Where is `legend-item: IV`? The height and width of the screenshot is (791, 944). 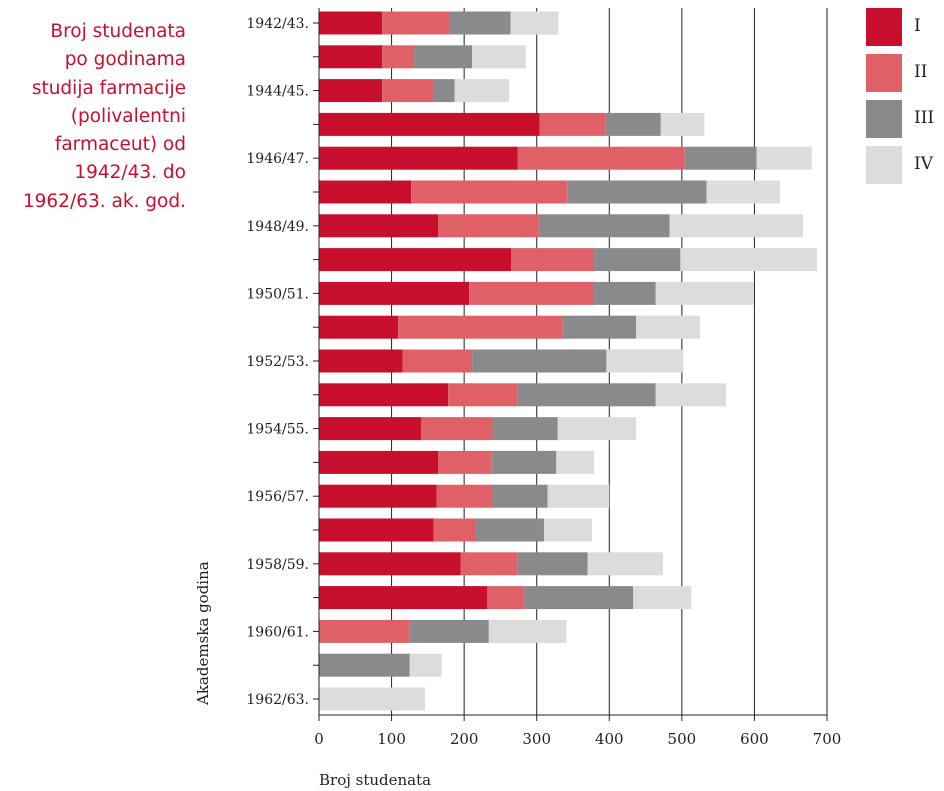 legend-item: IV is located at coordinates (901, 165).